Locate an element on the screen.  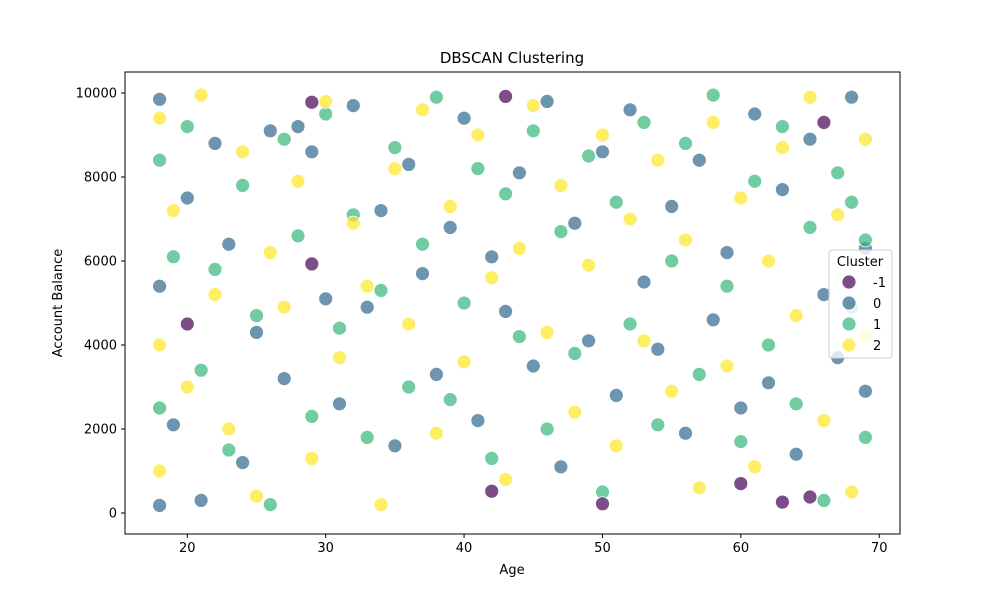
chart-title: DBSCAN Clustering is located at coordinates (512, 58).